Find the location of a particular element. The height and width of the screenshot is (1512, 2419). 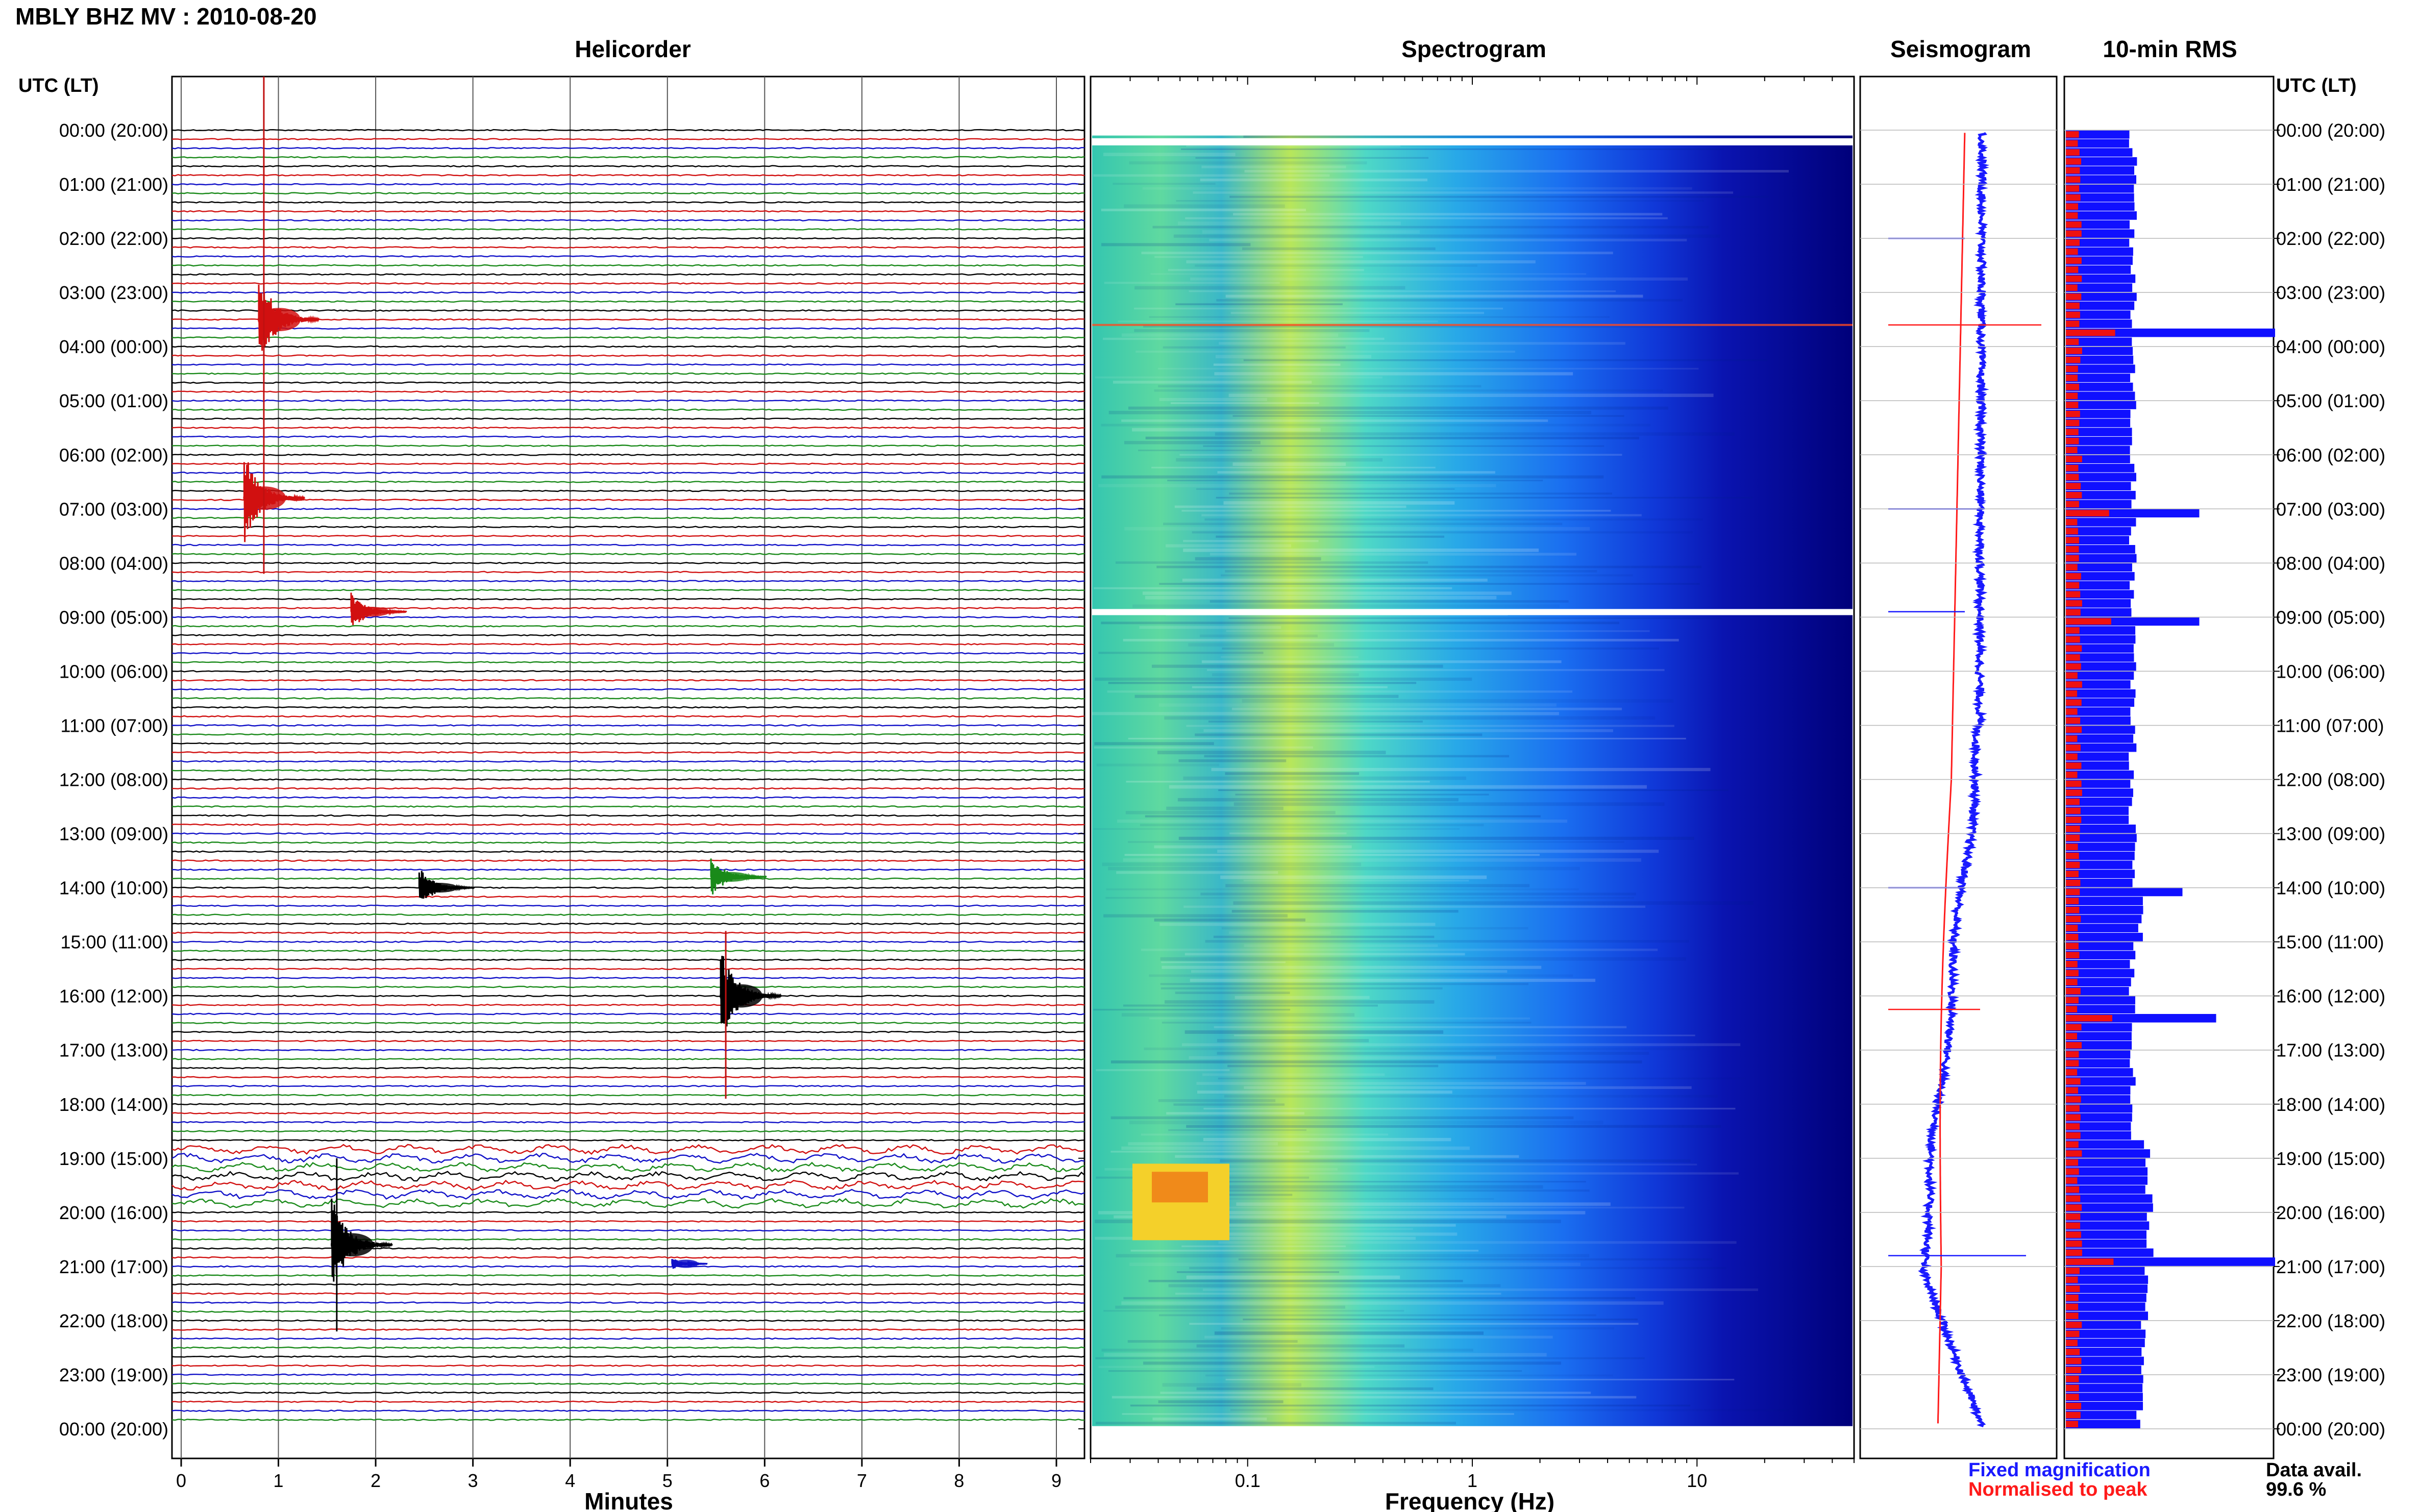

frequency-axis-label: Frequency (Hz) is located at coordinates (1469, 1500).